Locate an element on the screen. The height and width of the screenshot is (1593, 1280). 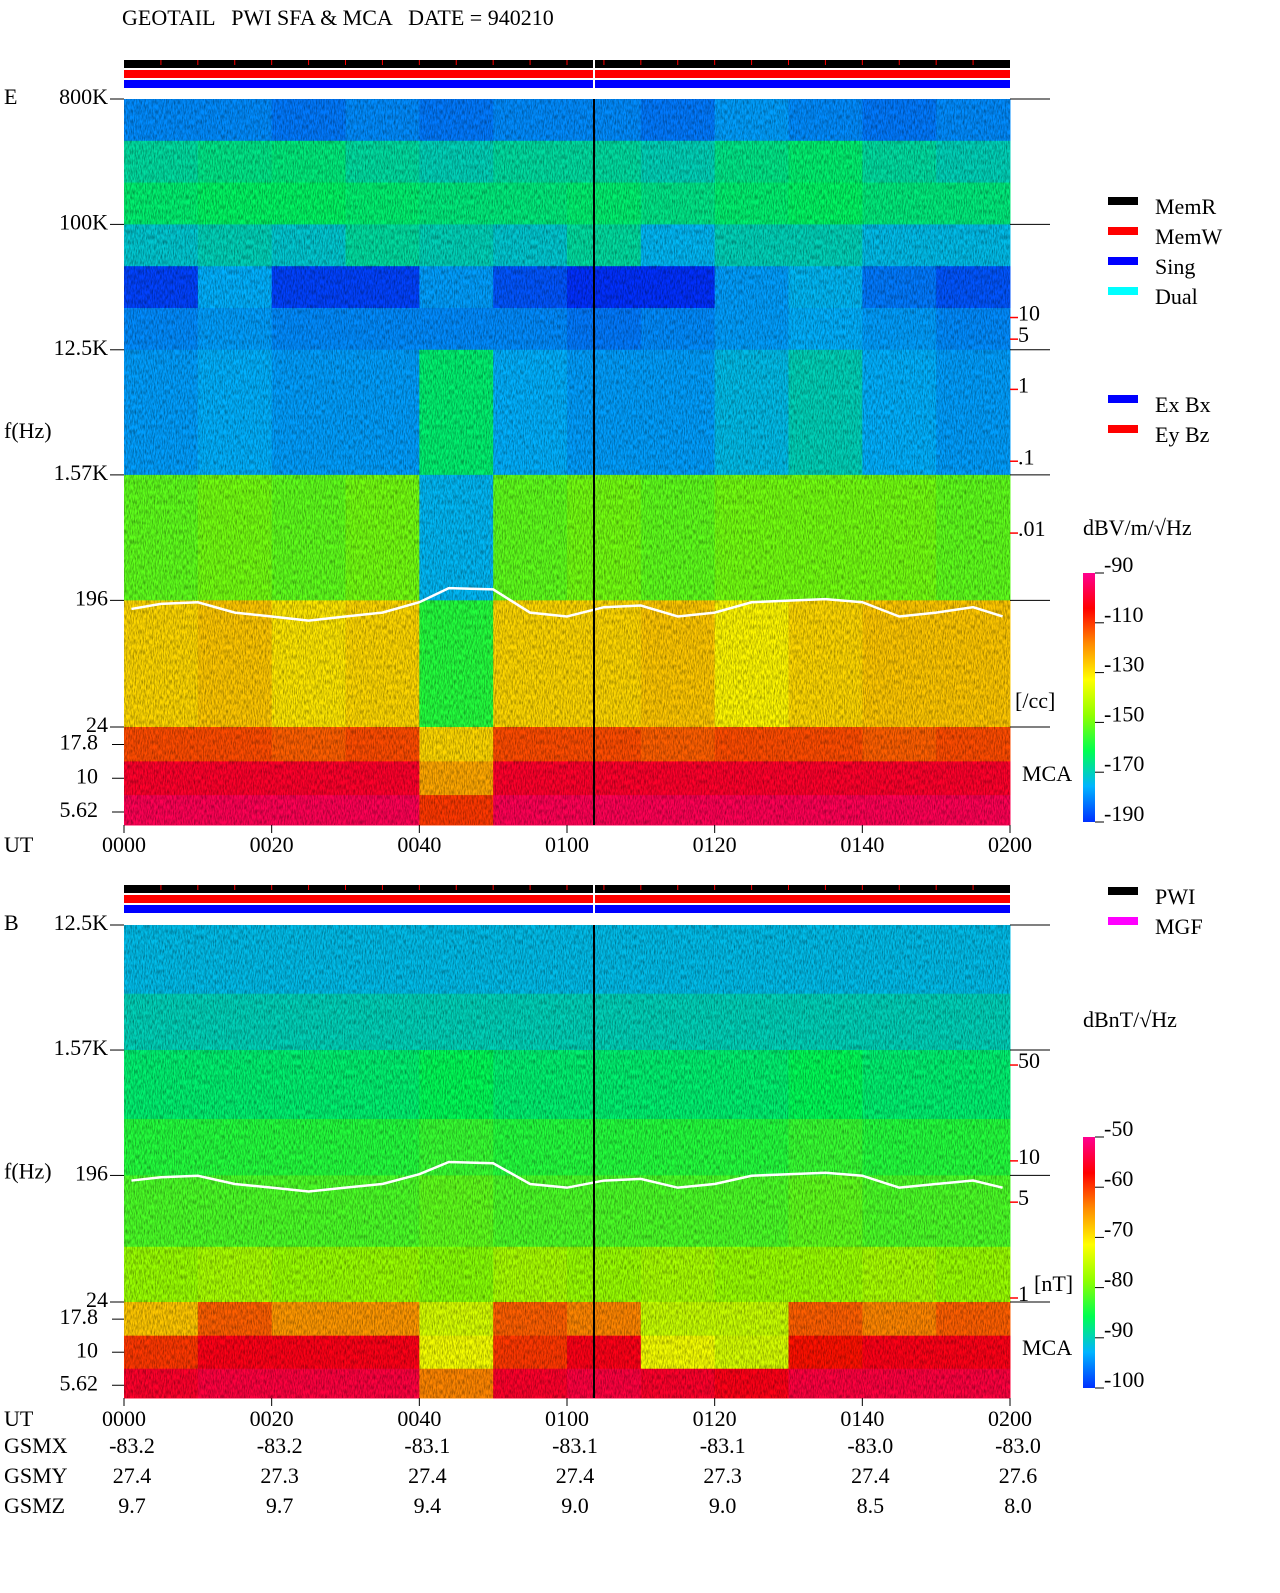
colorbar-tick-label: -50 is located at coordinates (1118, 1128).